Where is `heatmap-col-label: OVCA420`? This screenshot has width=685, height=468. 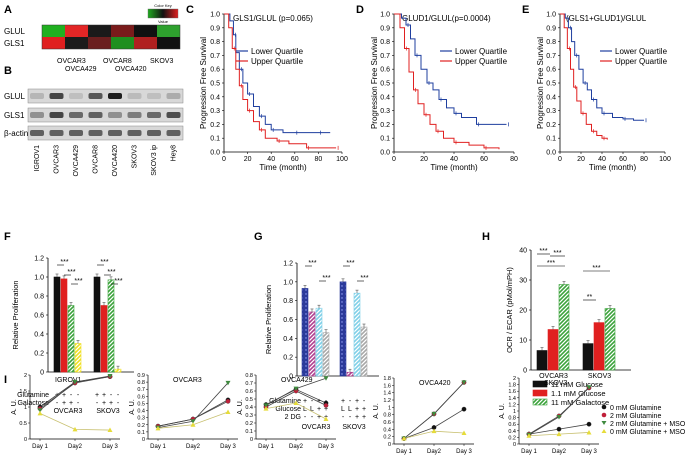 heatmap-col-label: OVCA420 is located at coordinates (131, 69).